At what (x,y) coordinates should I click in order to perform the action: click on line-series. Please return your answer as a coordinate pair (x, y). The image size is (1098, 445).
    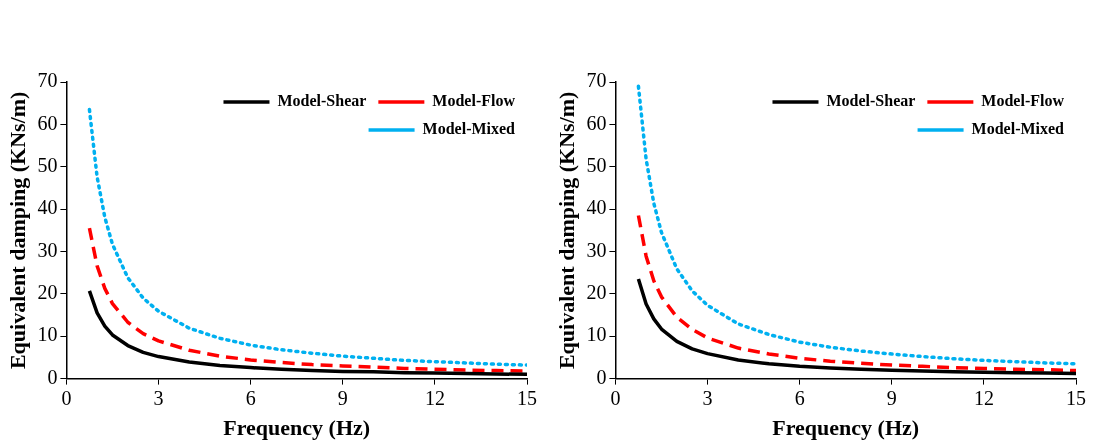
    Looking at the image, I should click on (856, 293).